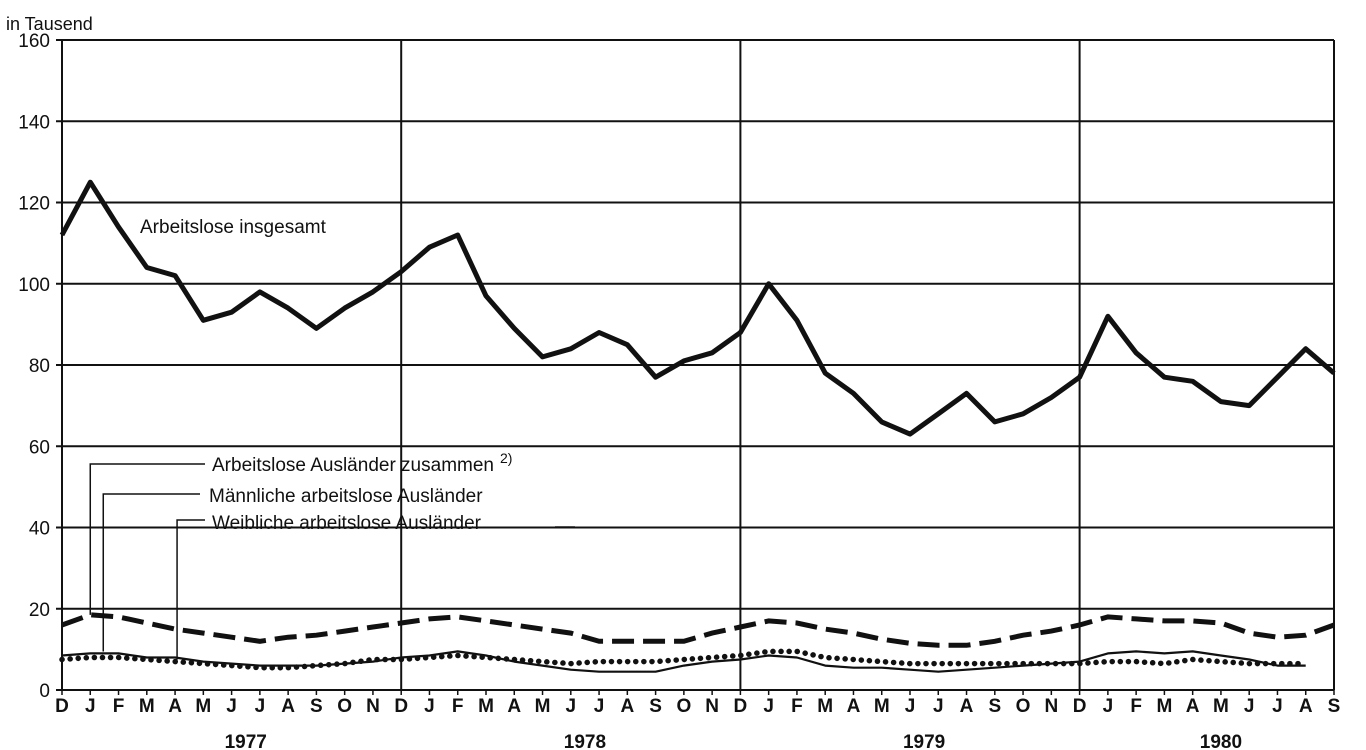 The width and height of the screenshot is (1366, 750). Describe the element at coordinates (34, 41) in the screenshot. I see `y-tick-label: 160` at that location.